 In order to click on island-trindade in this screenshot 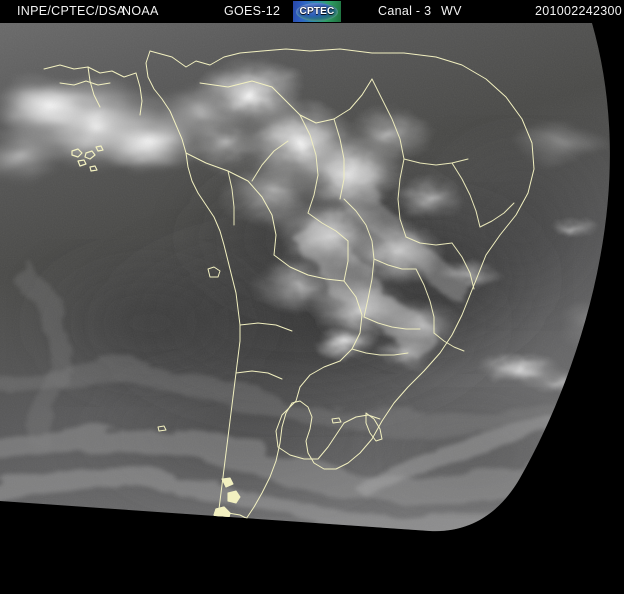, I will do `click(162, 428)`.